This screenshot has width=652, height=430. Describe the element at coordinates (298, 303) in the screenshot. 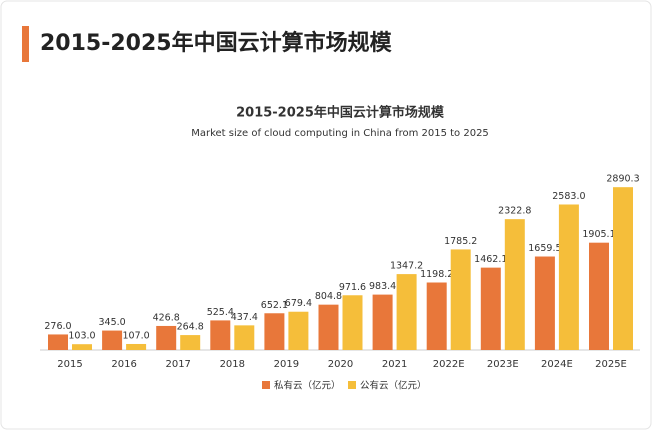

I see `data-label: 679.4` at that location.